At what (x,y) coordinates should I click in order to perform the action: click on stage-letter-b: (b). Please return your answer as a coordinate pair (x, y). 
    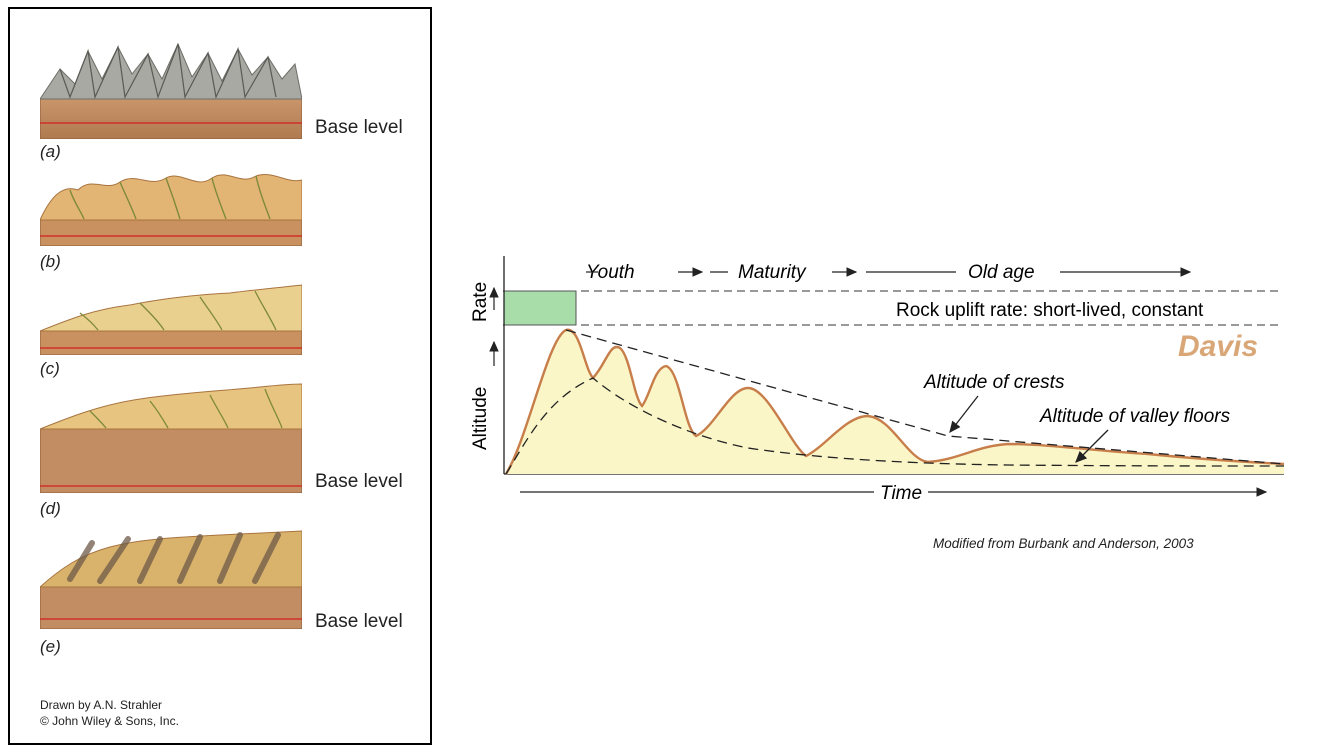
    Looking at the image, I should click on (50, 261).